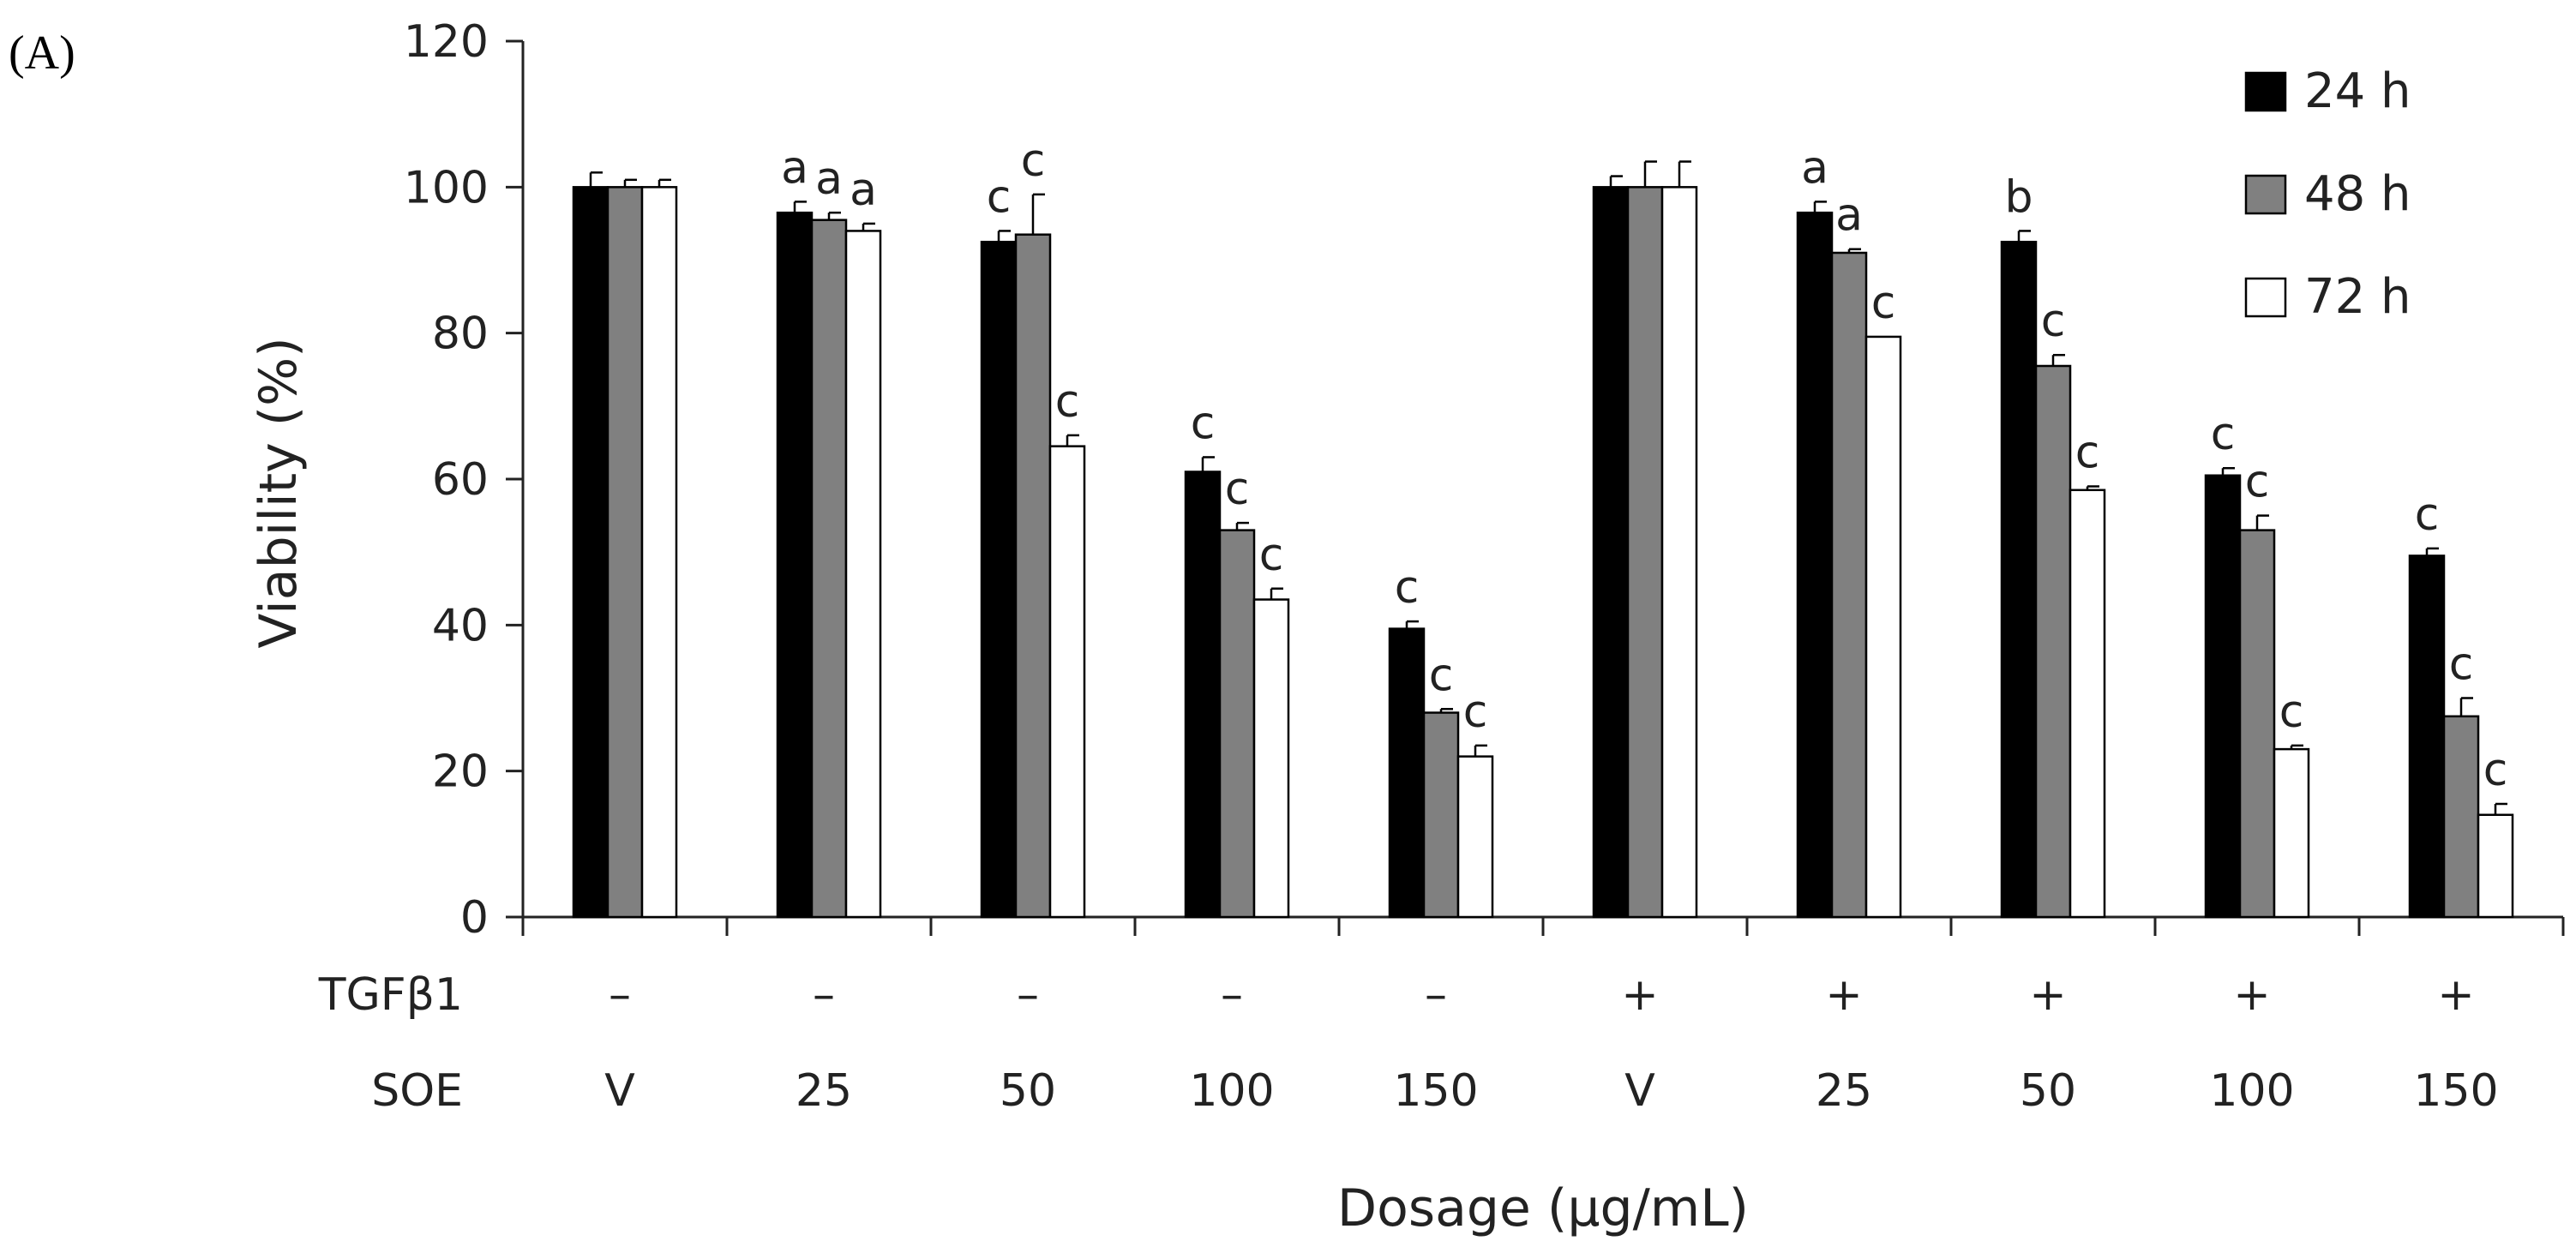 The height and width of the screenshot is (1253, 2576). I want to click on y-tick-label: 100, so click(446, 187).